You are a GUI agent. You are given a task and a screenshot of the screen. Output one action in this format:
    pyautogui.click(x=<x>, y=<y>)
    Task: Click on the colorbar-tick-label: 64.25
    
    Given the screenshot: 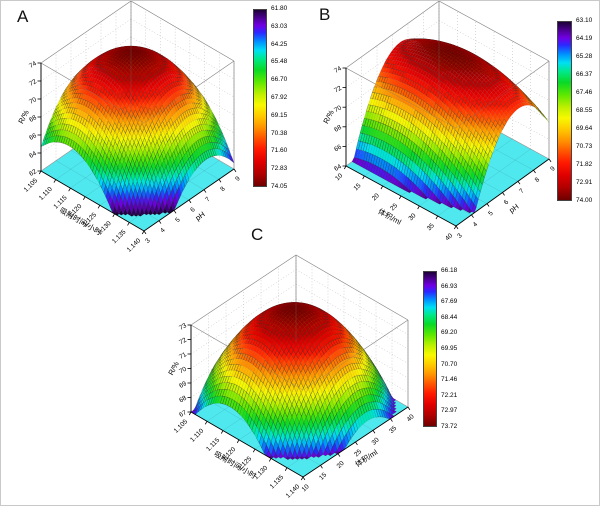 What is the action you would take?
    pyautogui.click(x=279, y=44)
    